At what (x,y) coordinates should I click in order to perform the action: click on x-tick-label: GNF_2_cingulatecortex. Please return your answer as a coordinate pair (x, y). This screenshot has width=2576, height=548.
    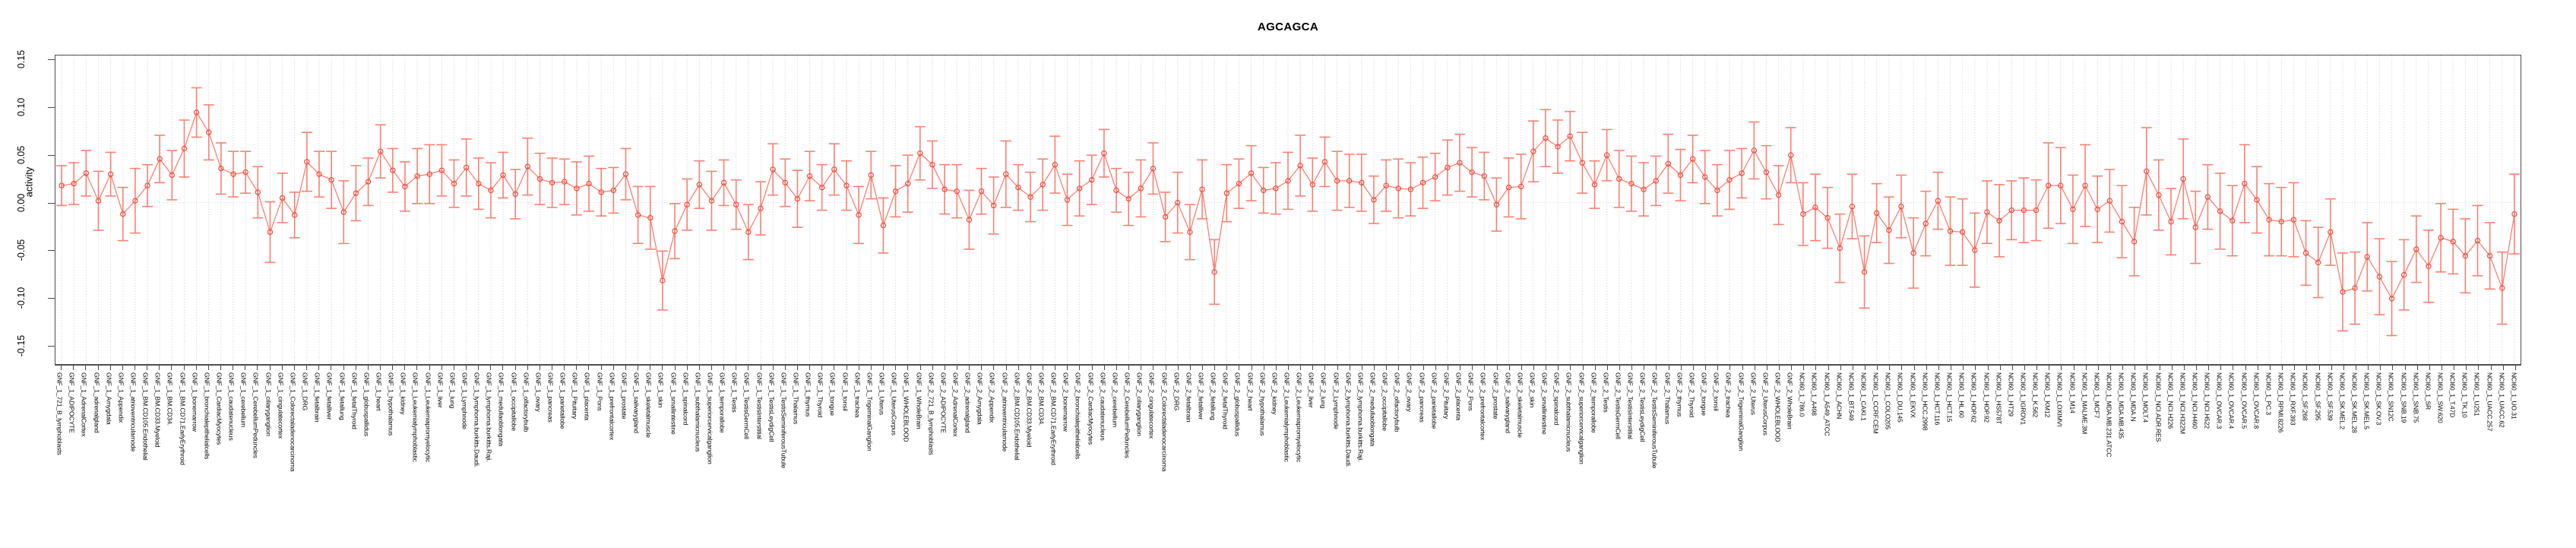
    Looking at the image, I should click on (1151, 405).